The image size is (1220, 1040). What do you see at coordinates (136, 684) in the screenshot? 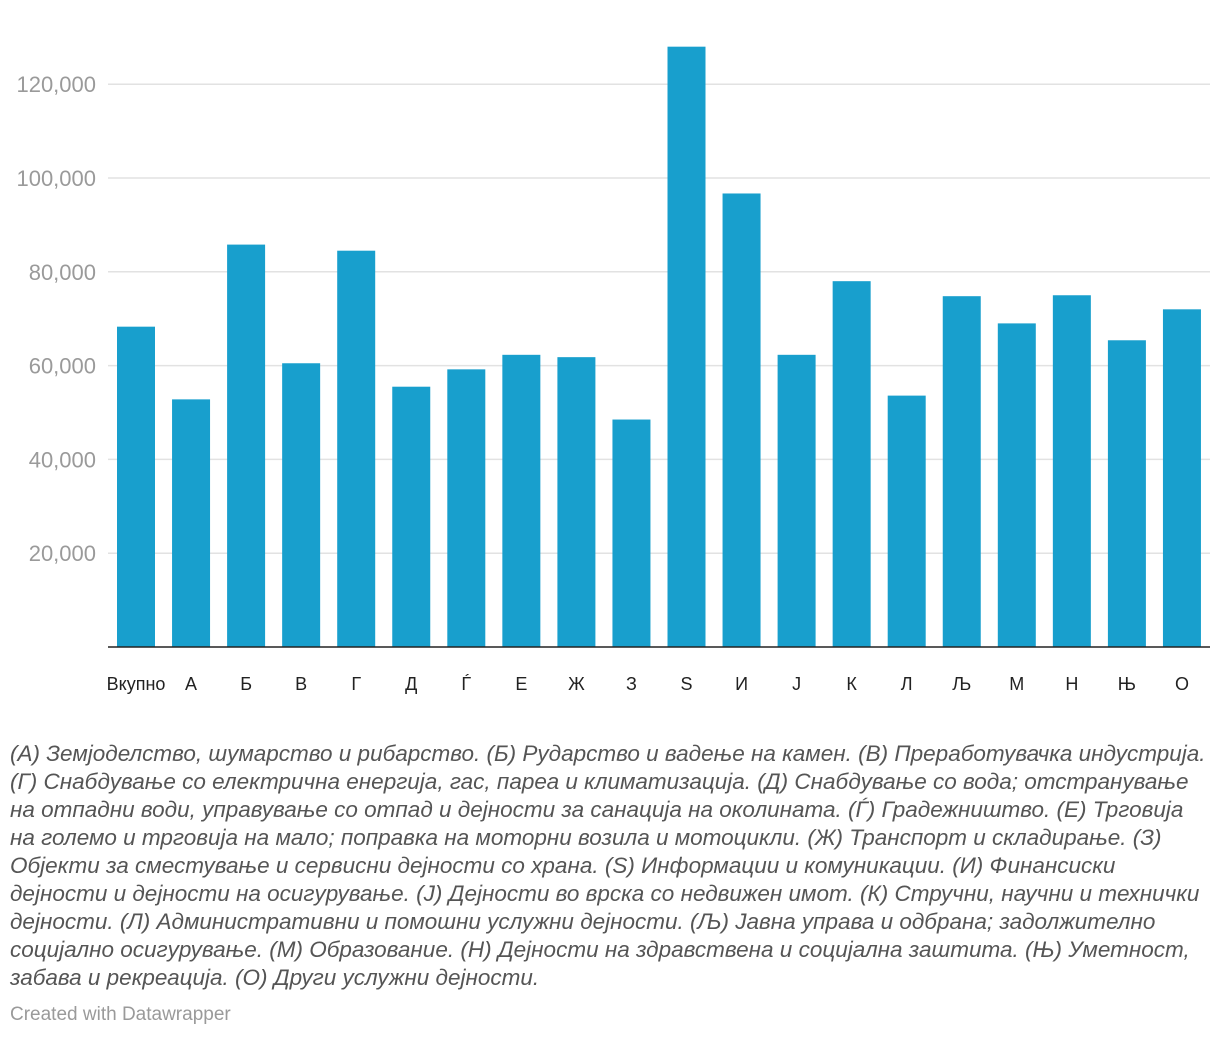
I see `category-label: Вкупно` at bounding box center [136, 684].